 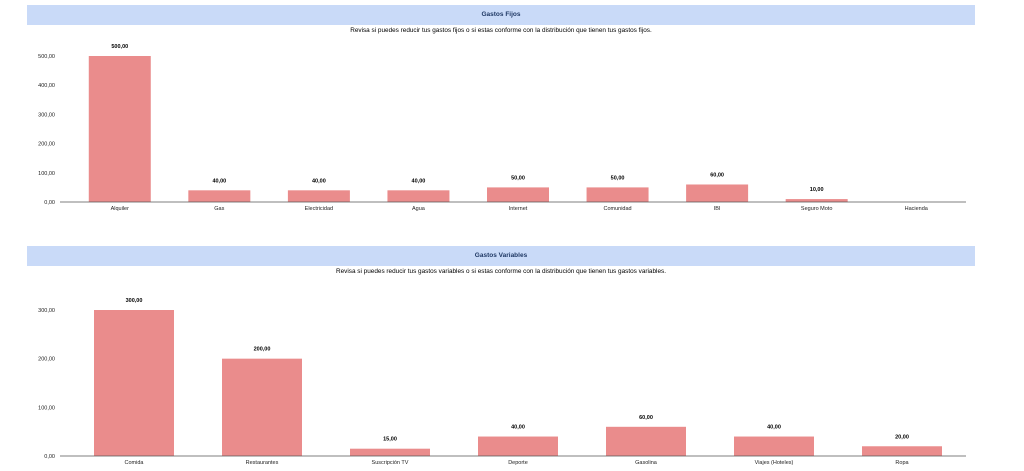 I want to click on x-tick-label: Seguro Moto, so click(x=817, y=209).